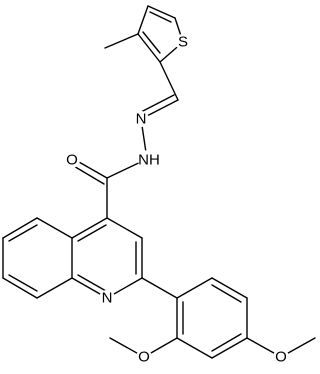  I want to click on methyl-bond, so click(121, 41).